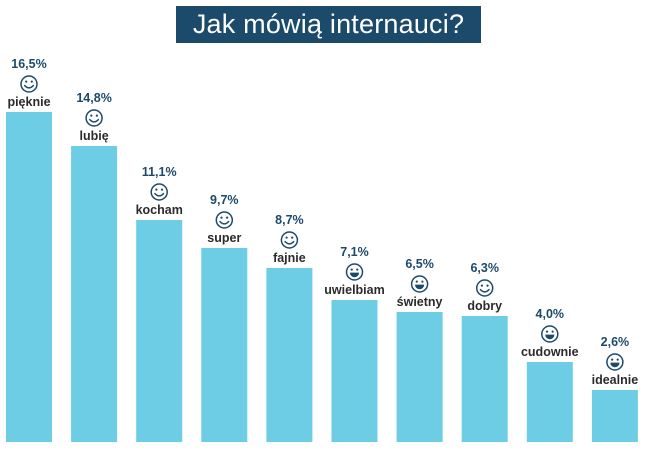 The height and width of the screenshot is (451, 655). Describe the element at coordinates (224, 238) in the screenshot. I see `category-label-super: super` at that location.